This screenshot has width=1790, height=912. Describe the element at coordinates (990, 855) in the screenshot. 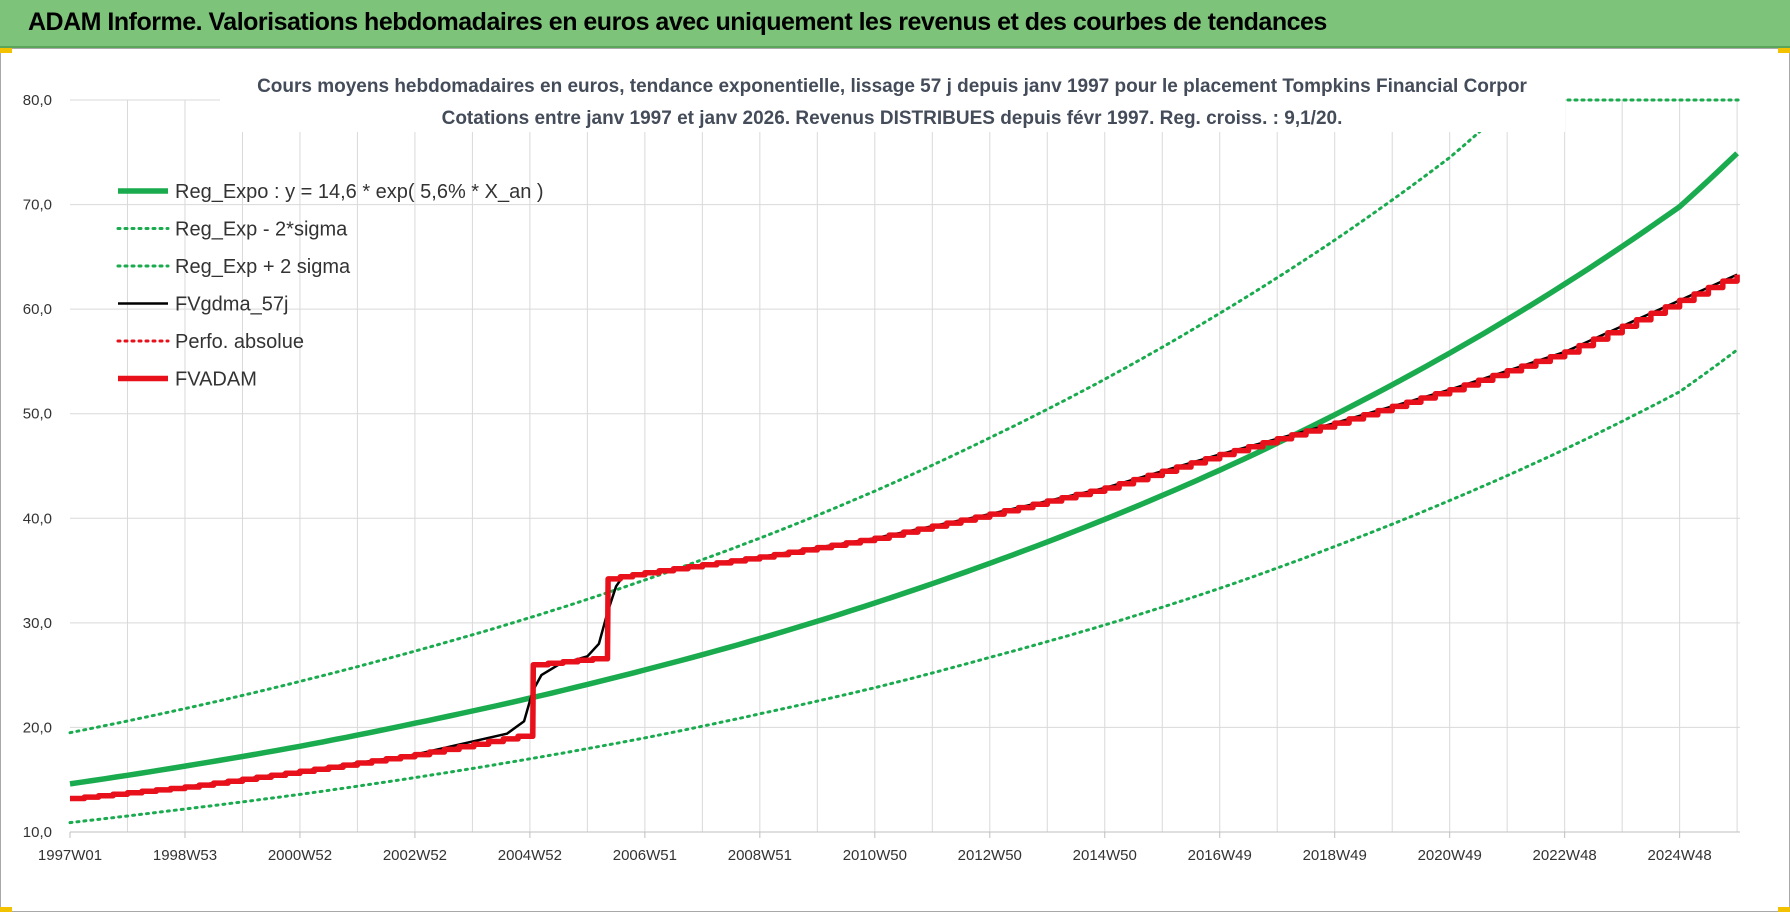

I see `x-tick-label: 2012W50` at that location.